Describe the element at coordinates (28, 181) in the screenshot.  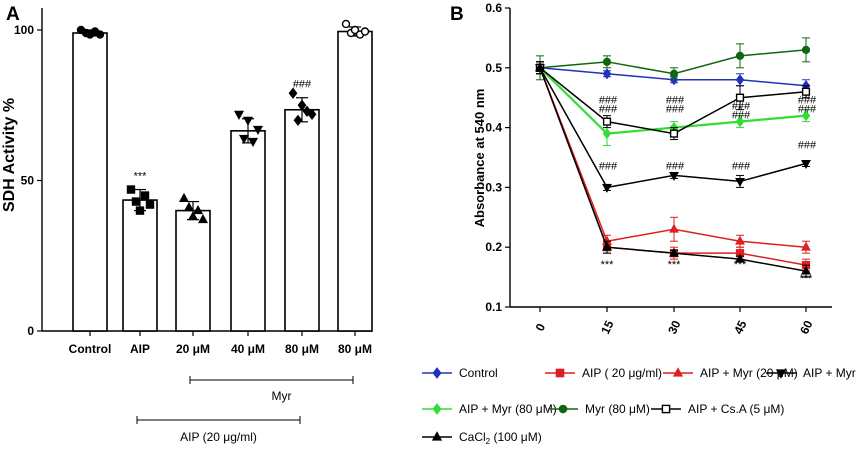
I see `y-tick-label: 50` at that location.